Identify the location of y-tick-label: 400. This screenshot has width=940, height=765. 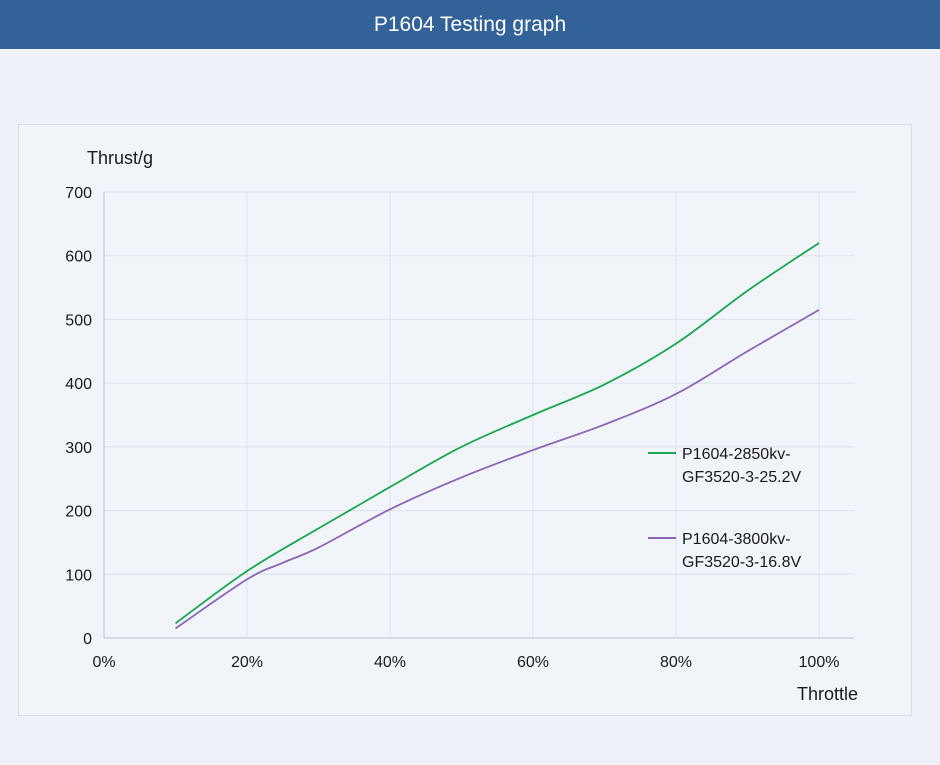
(78, 384).